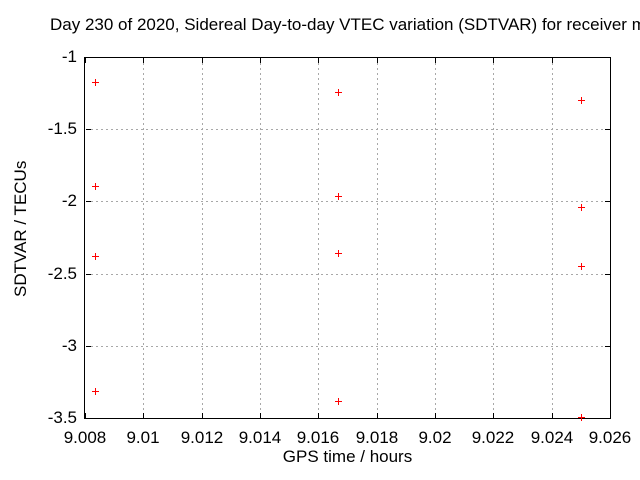  Describe the element at coordinates (552, 437) in the screenshot. I see `x-tick-label: 9.024` at that location.